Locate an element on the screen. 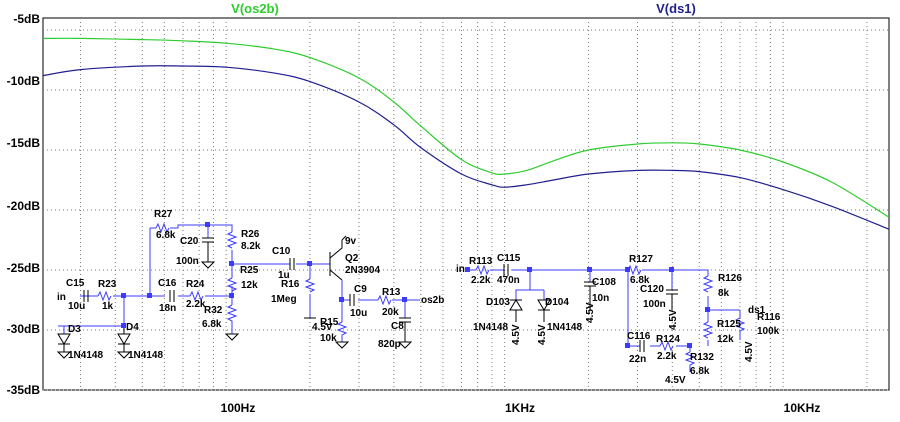 The image size is (900, 422). y-tick-label: -5dB is located at coordinates (26, 19).